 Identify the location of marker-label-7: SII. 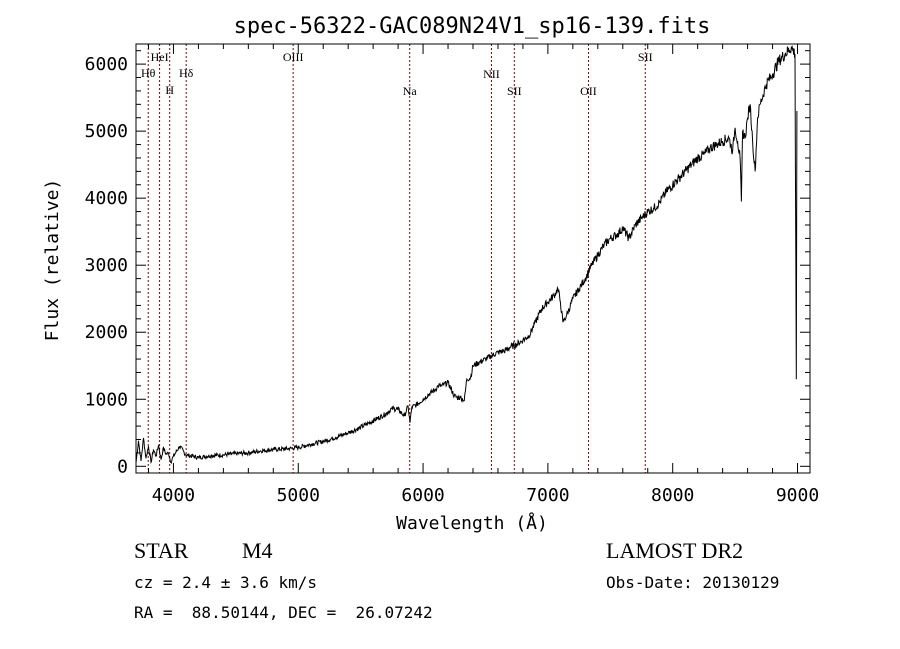
(514, 91).